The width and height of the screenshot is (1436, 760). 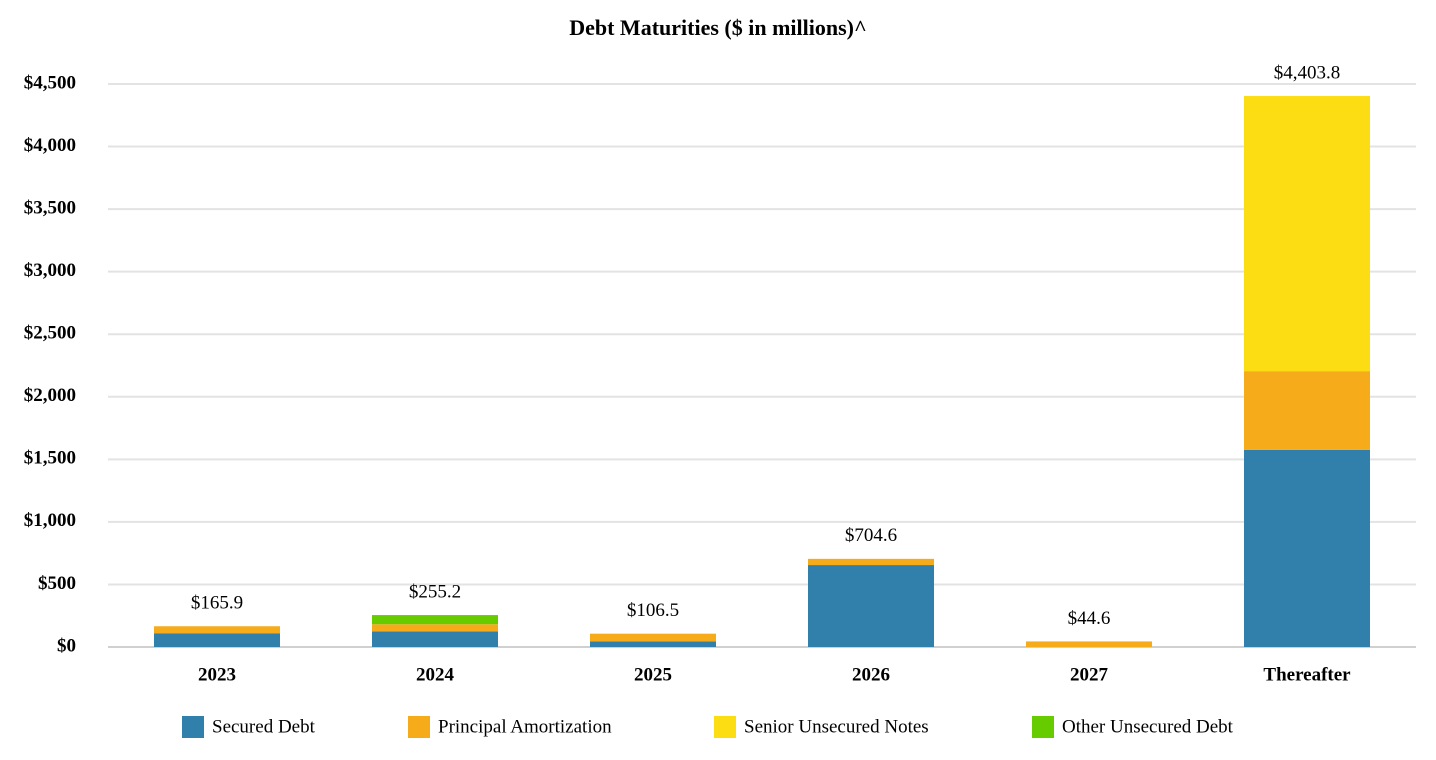 I want to click on y-tick-label: $2,500, so click(x=50, y=333).